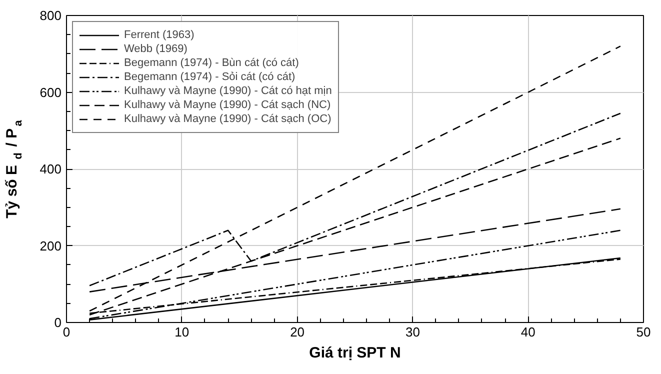 This screenshot has height=374, width=661. I want to click on x-tick-label: 50, so click(643, 332).